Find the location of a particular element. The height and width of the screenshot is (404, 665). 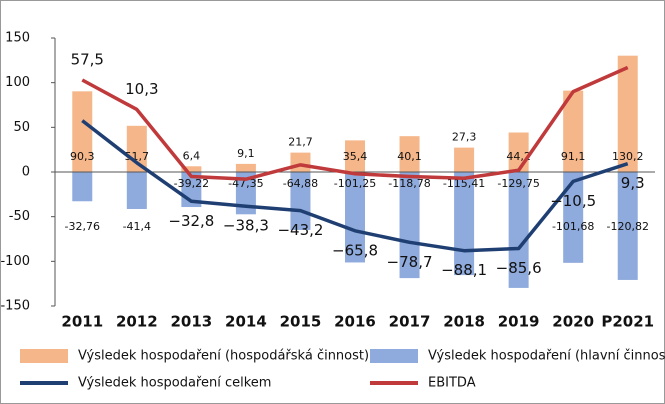

bar-label: -101,25 is located at coordinates (355, 183).